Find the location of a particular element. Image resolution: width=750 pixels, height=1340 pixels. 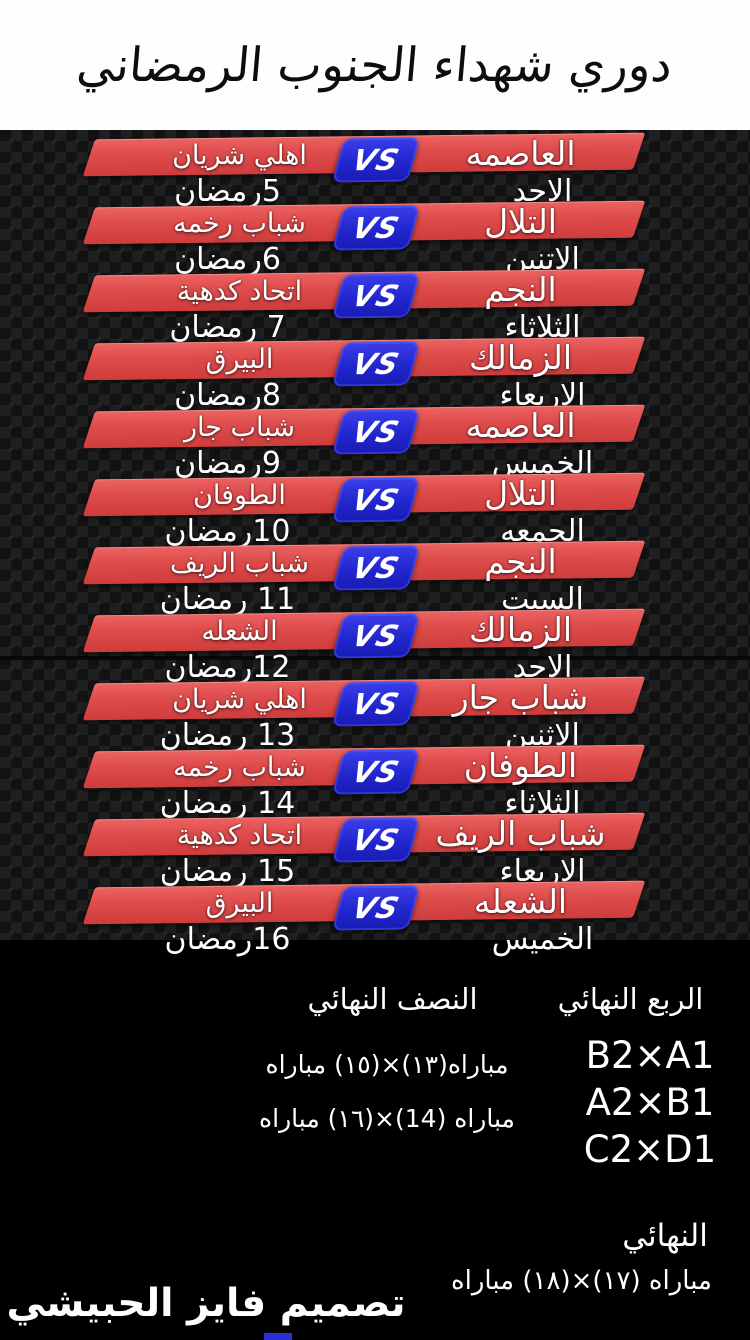

quarter-pair: A2×B1 is located at coordinates (650, 1102).